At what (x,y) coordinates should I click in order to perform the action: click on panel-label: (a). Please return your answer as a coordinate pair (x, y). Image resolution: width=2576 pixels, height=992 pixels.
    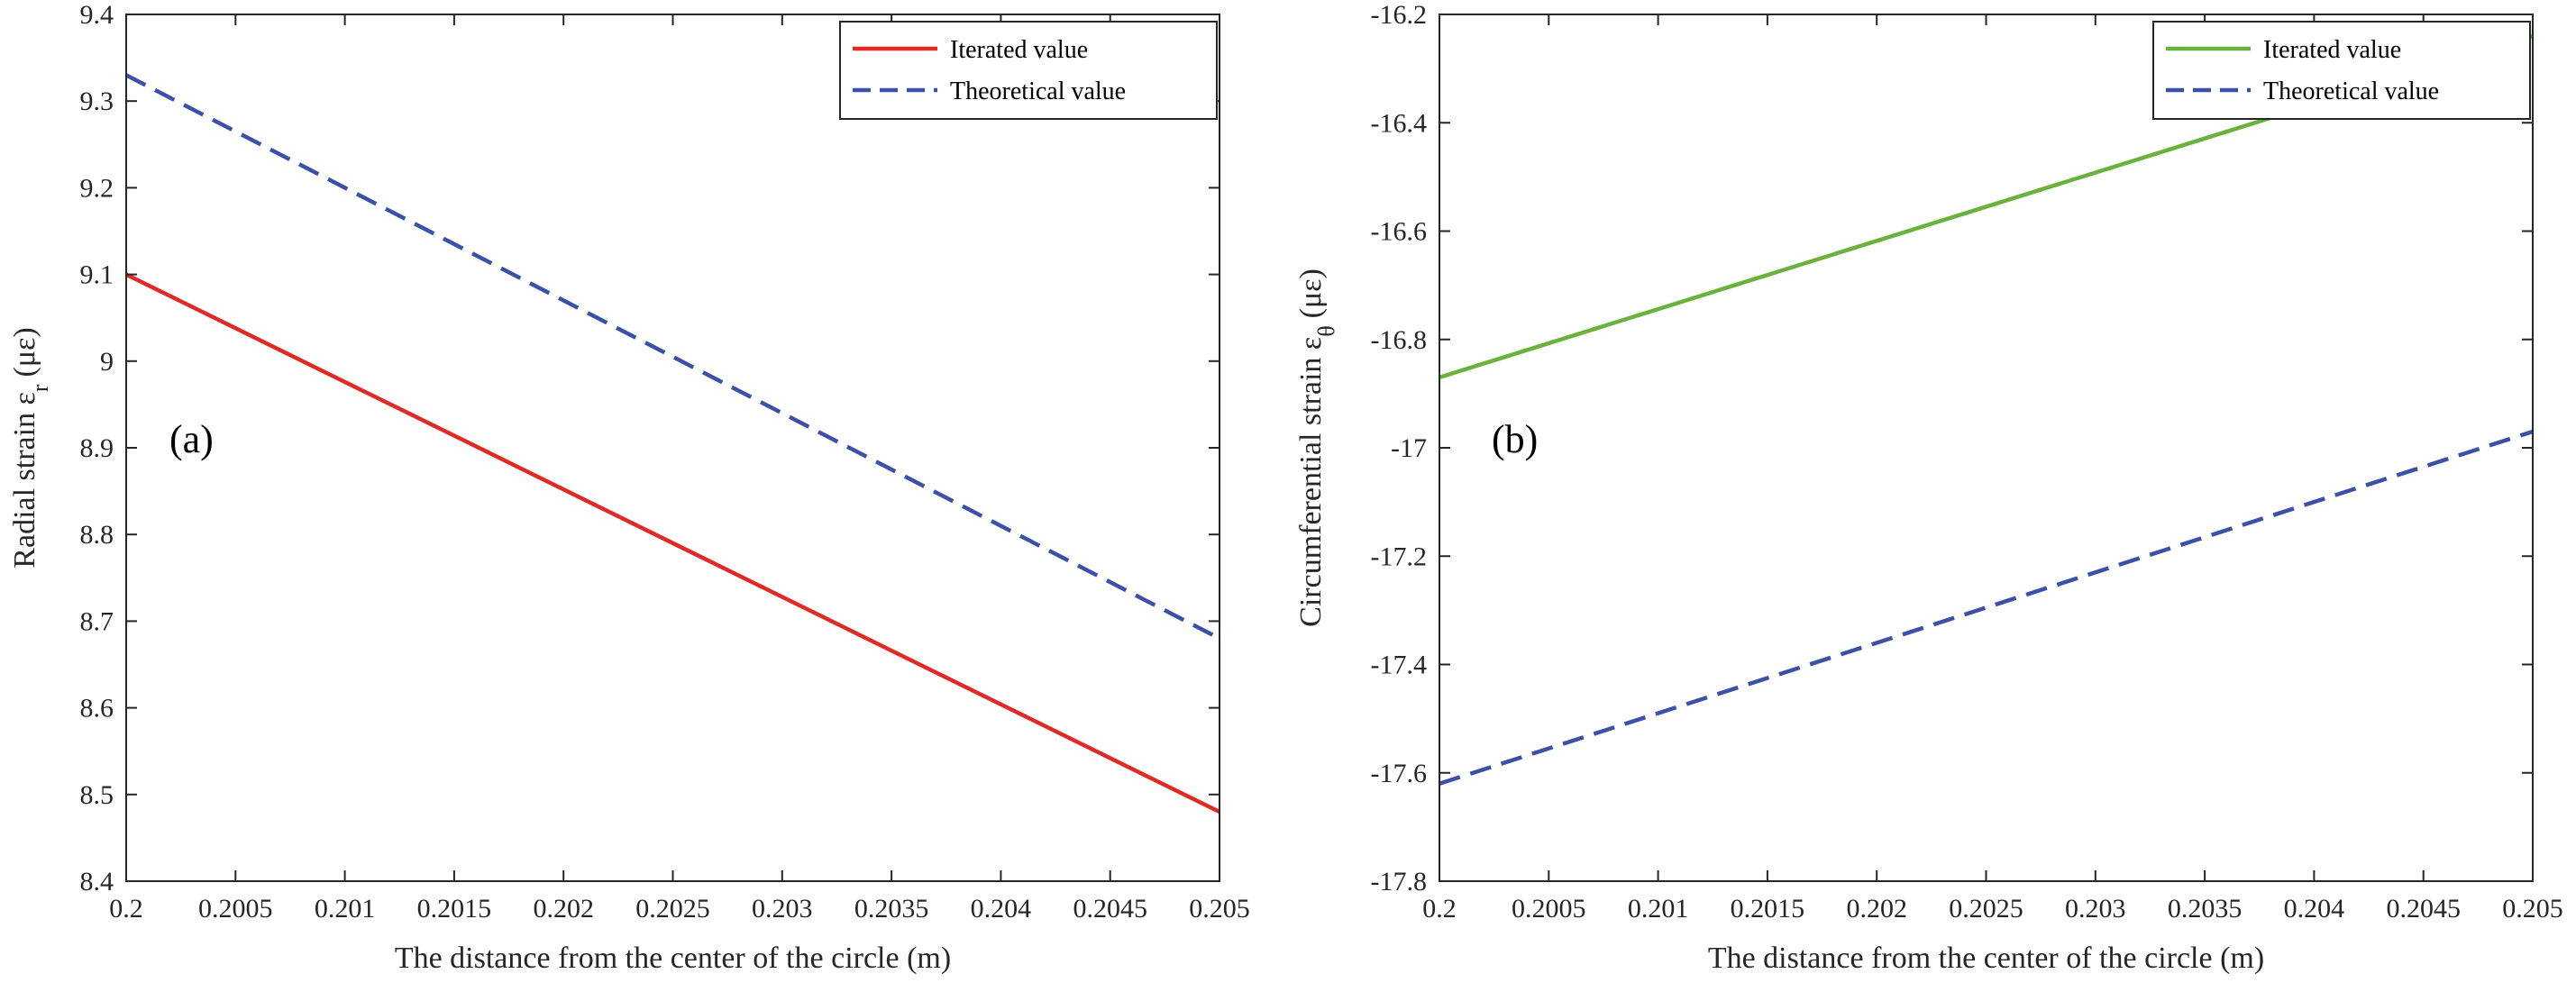
    Looking at the image, I should click on (191, 439).